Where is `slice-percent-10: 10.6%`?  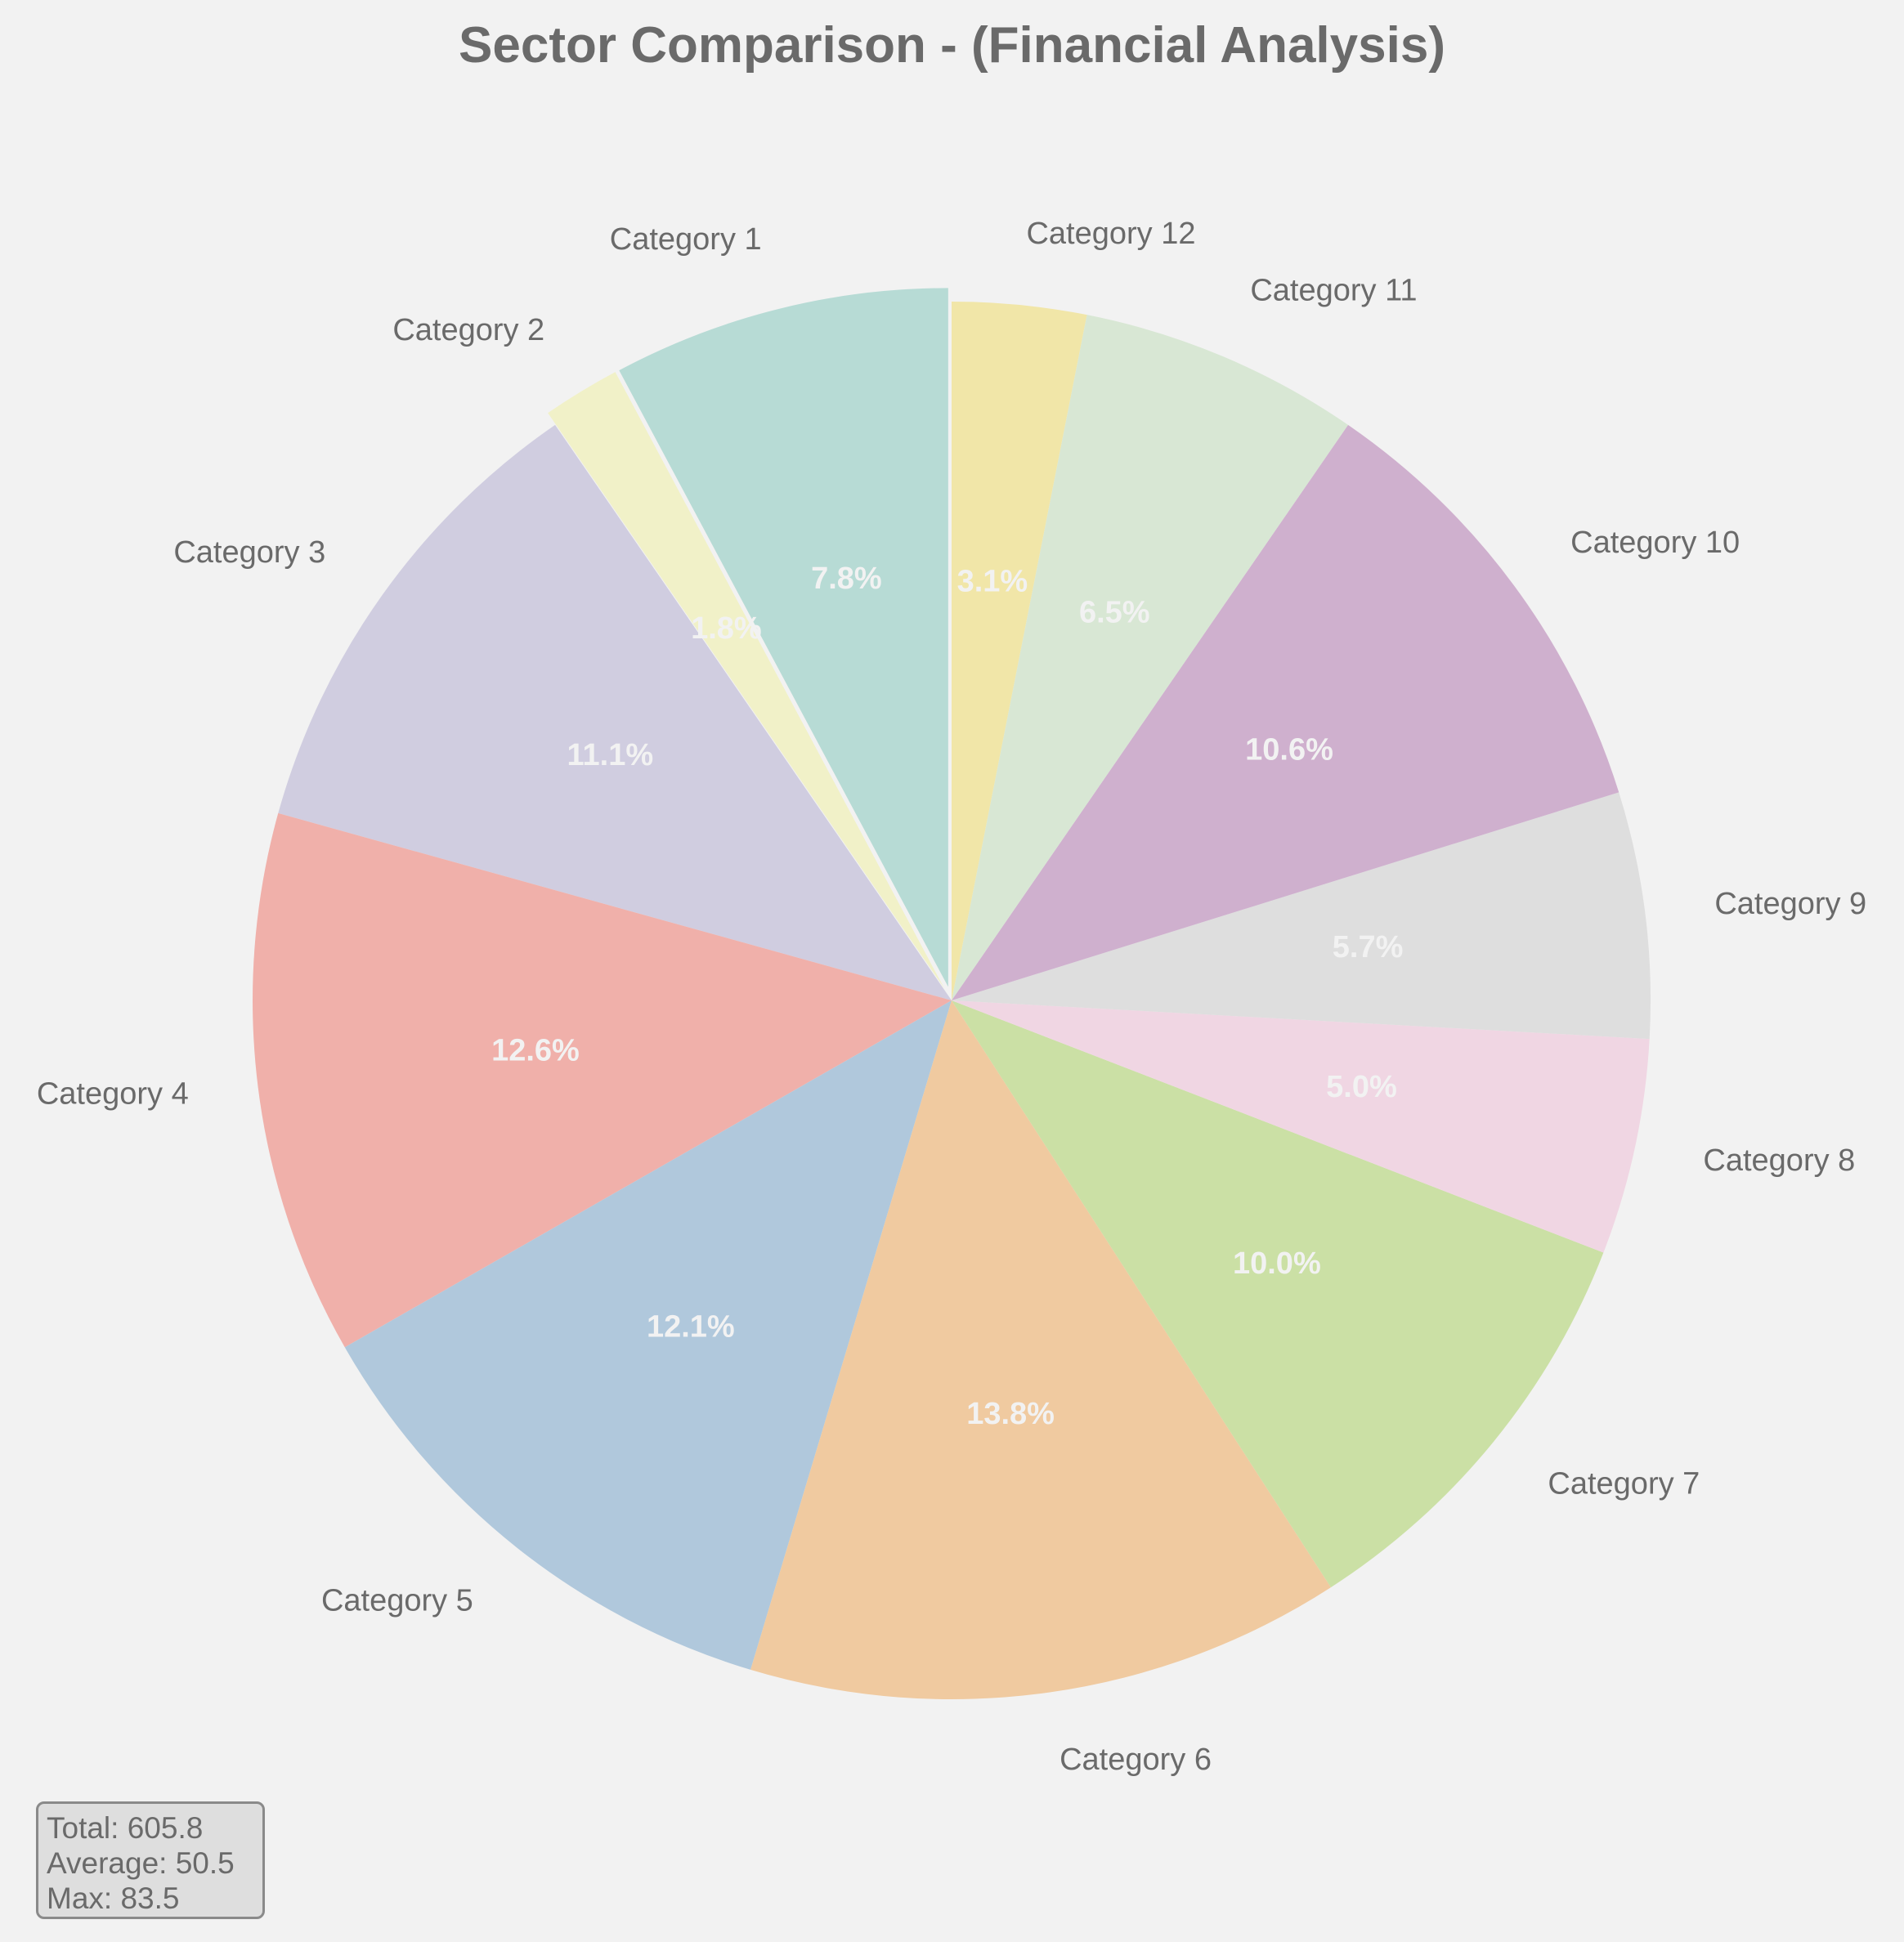 slice-percent-10: 10.6% is located at coordinates (1289, 750).